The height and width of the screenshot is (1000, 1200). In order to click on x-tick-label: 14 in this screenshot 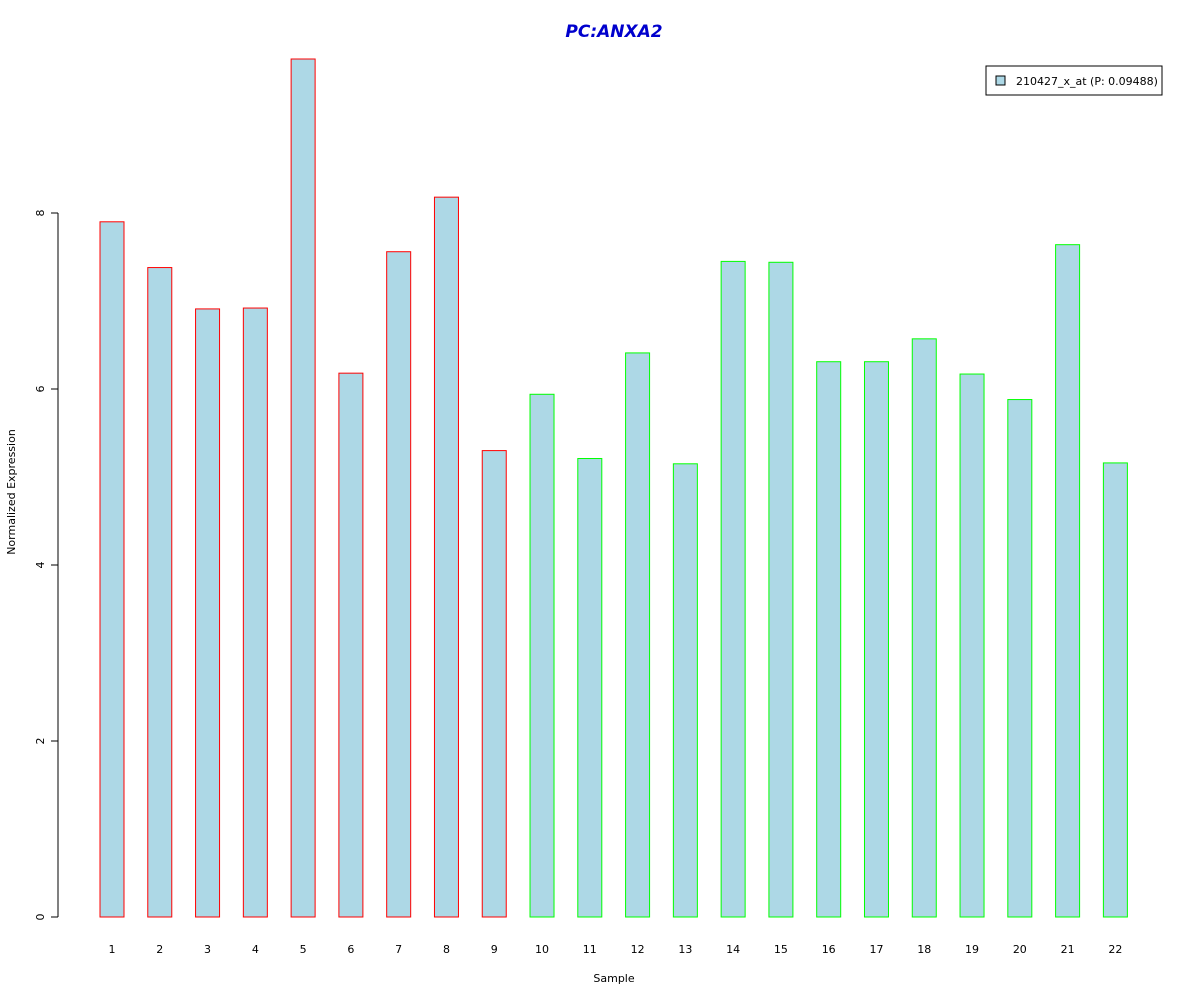, I will do `click(733, 949)`.